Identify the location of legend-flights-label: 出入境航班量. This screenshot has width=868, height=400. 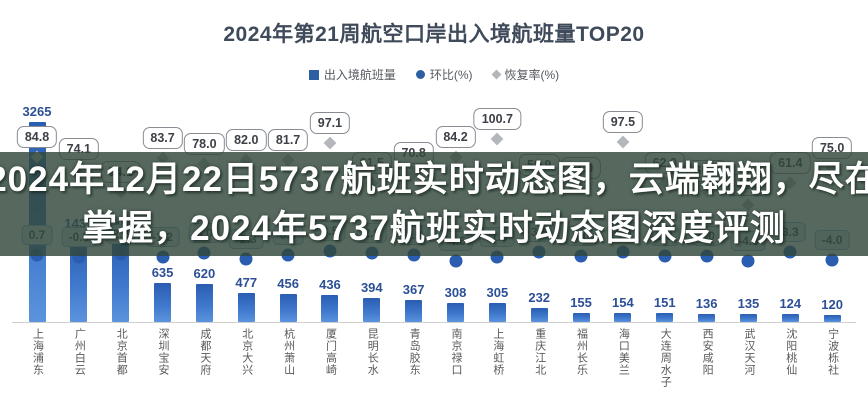
(359, 75).